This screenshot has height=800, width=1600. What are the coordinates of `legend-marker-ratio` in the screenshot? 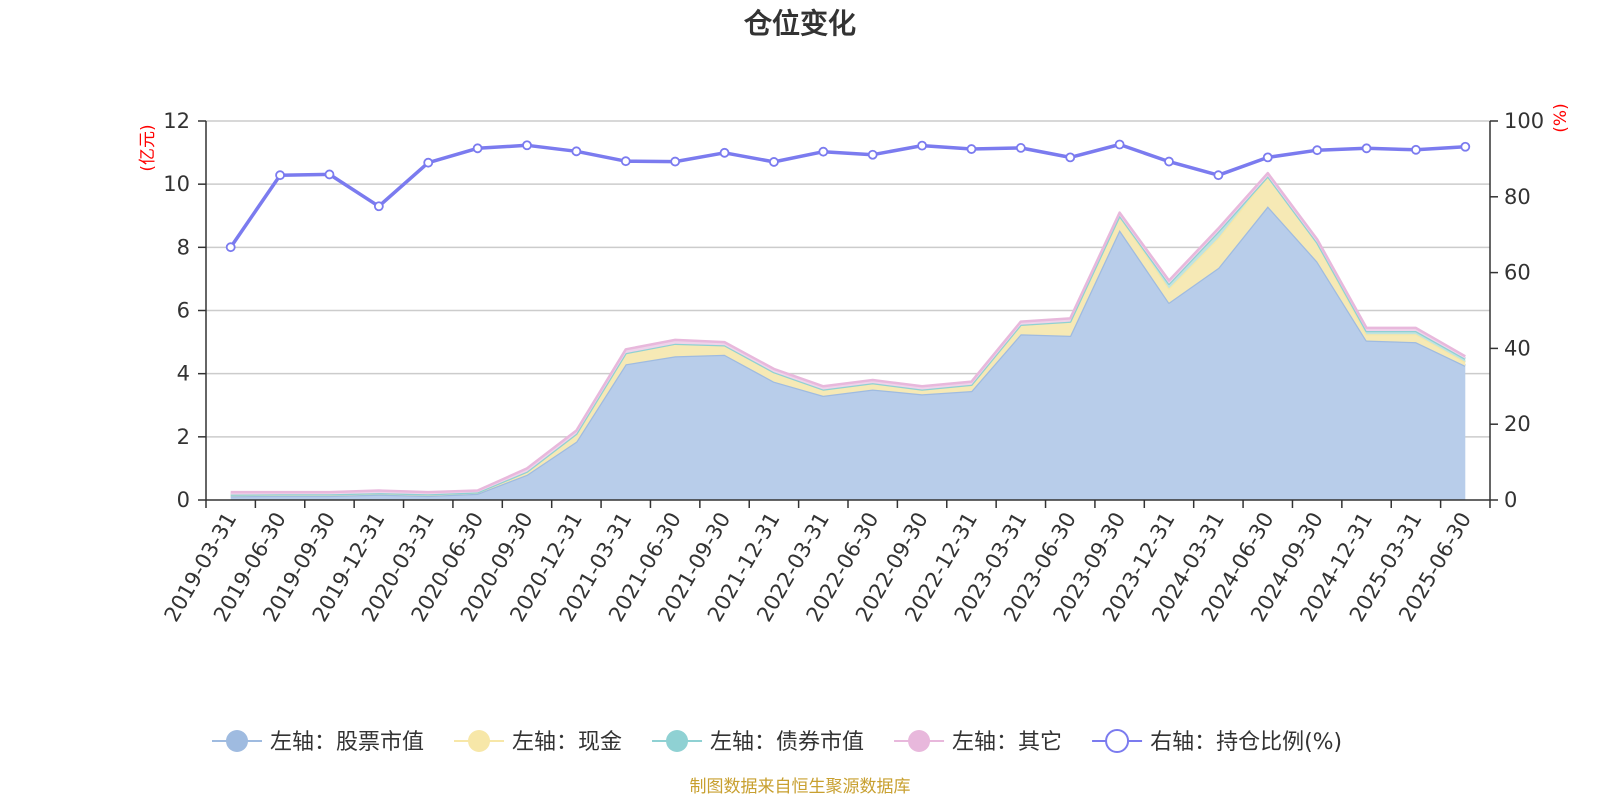 It's located at (1117, 741).